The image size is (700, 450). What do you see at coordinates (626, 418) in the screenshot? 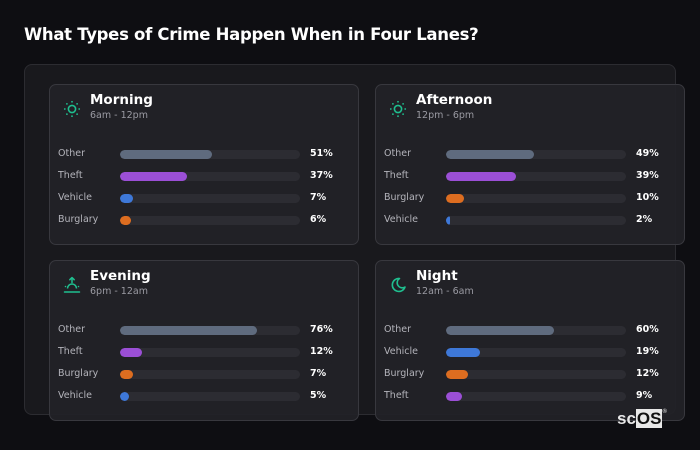
I see `logo-sc: sc` at bounding box center [626, 418].